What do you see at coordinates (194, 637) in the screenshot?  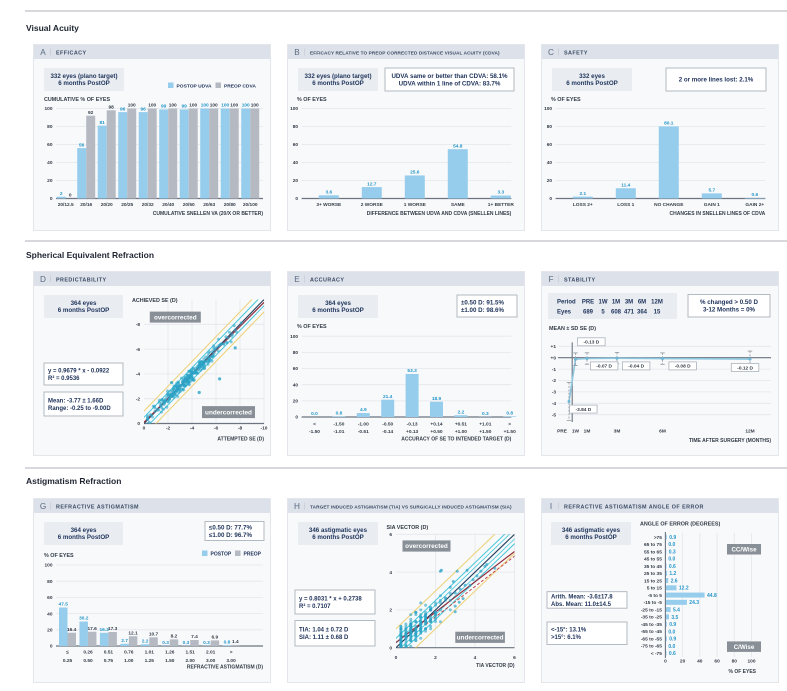 I see `svg-text: 7.4` at bounding box center [194, 637].